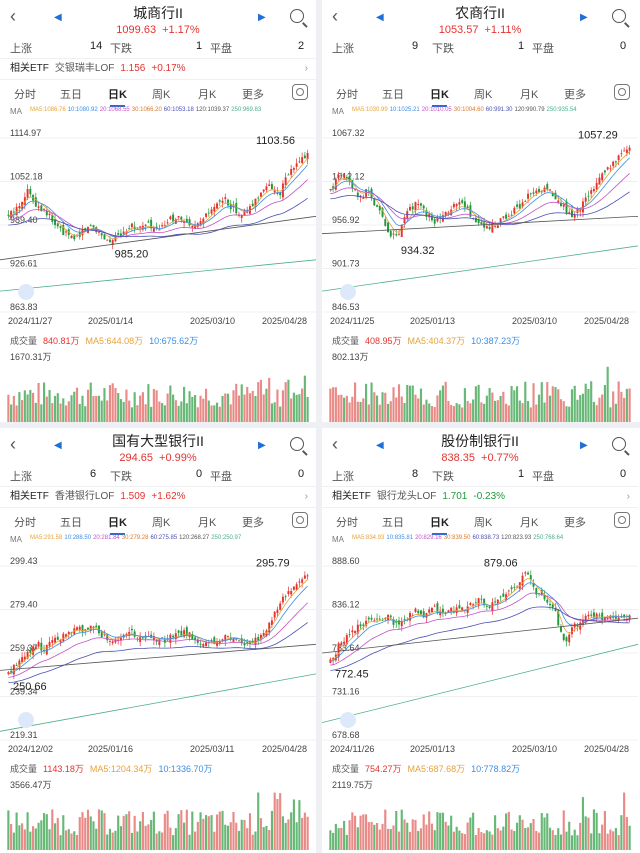 The height and width of the screenshot is (853, 640). Describe the element at coordinates (543, 49) in the screenshot. I see `flat-label: 平盘` at that location.